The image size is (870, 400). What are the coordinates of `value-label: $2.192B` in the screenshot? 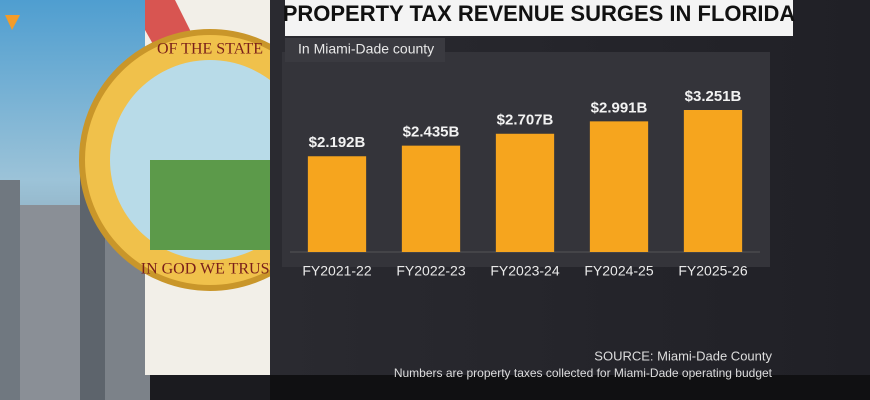 It's located at (337, 142).